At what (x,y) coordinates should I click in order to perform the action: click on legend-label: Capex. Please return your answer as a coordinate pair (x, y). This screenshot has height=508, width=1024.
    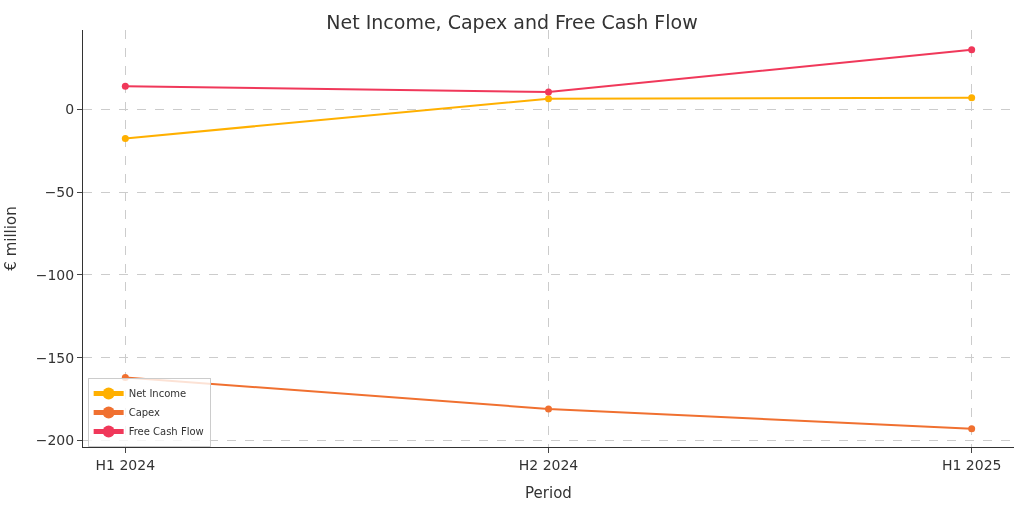
    Looking at the image, I should click on (144, 413).